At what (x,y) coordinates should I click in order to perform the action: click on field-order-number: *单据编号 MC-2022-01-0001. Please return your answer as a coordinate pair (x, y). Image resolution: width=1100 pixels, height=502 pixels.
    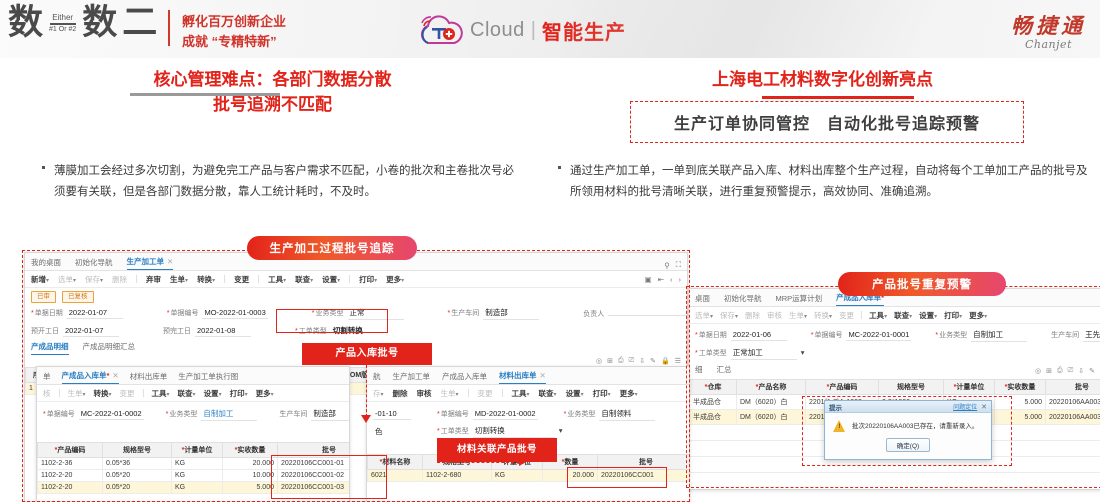
    Looking at the image, I should click on (861, 335).